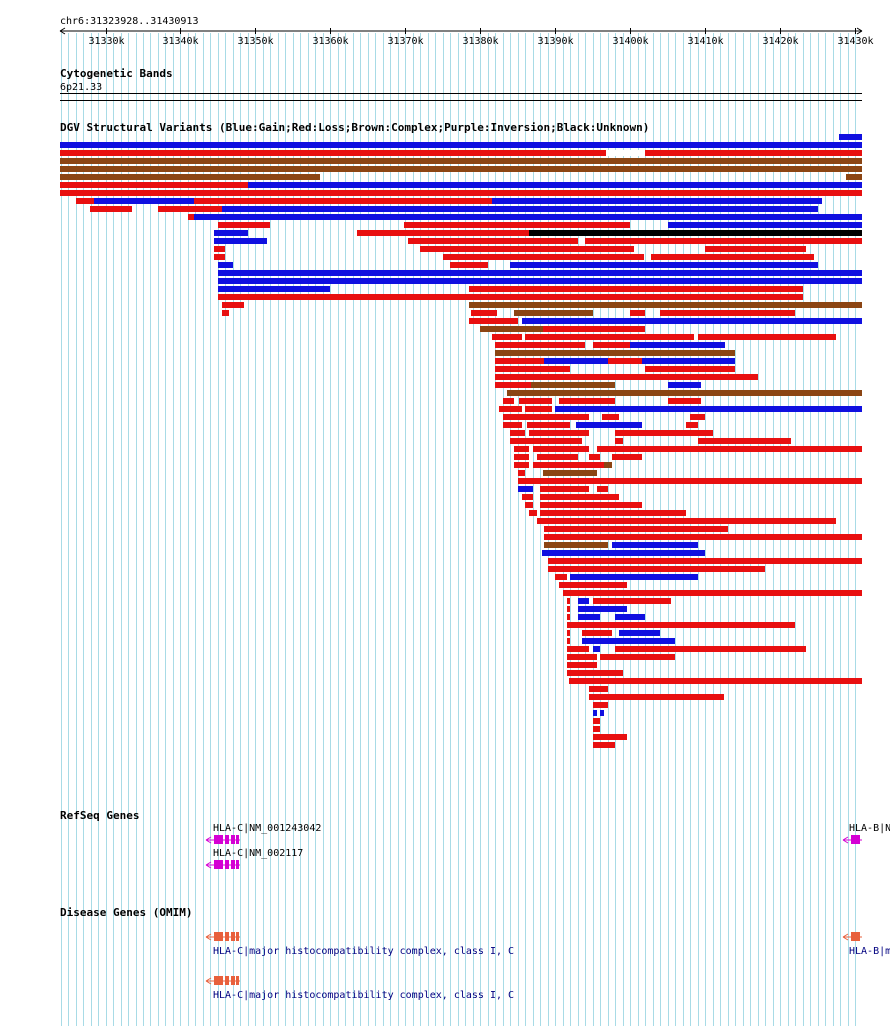 This screenshot has height=1026, width=890. What do you see at coordinates (869, 828) in the screenshot?
I see `refseq-gene-label: HLA-B|N` at bounding box center [869, 828].